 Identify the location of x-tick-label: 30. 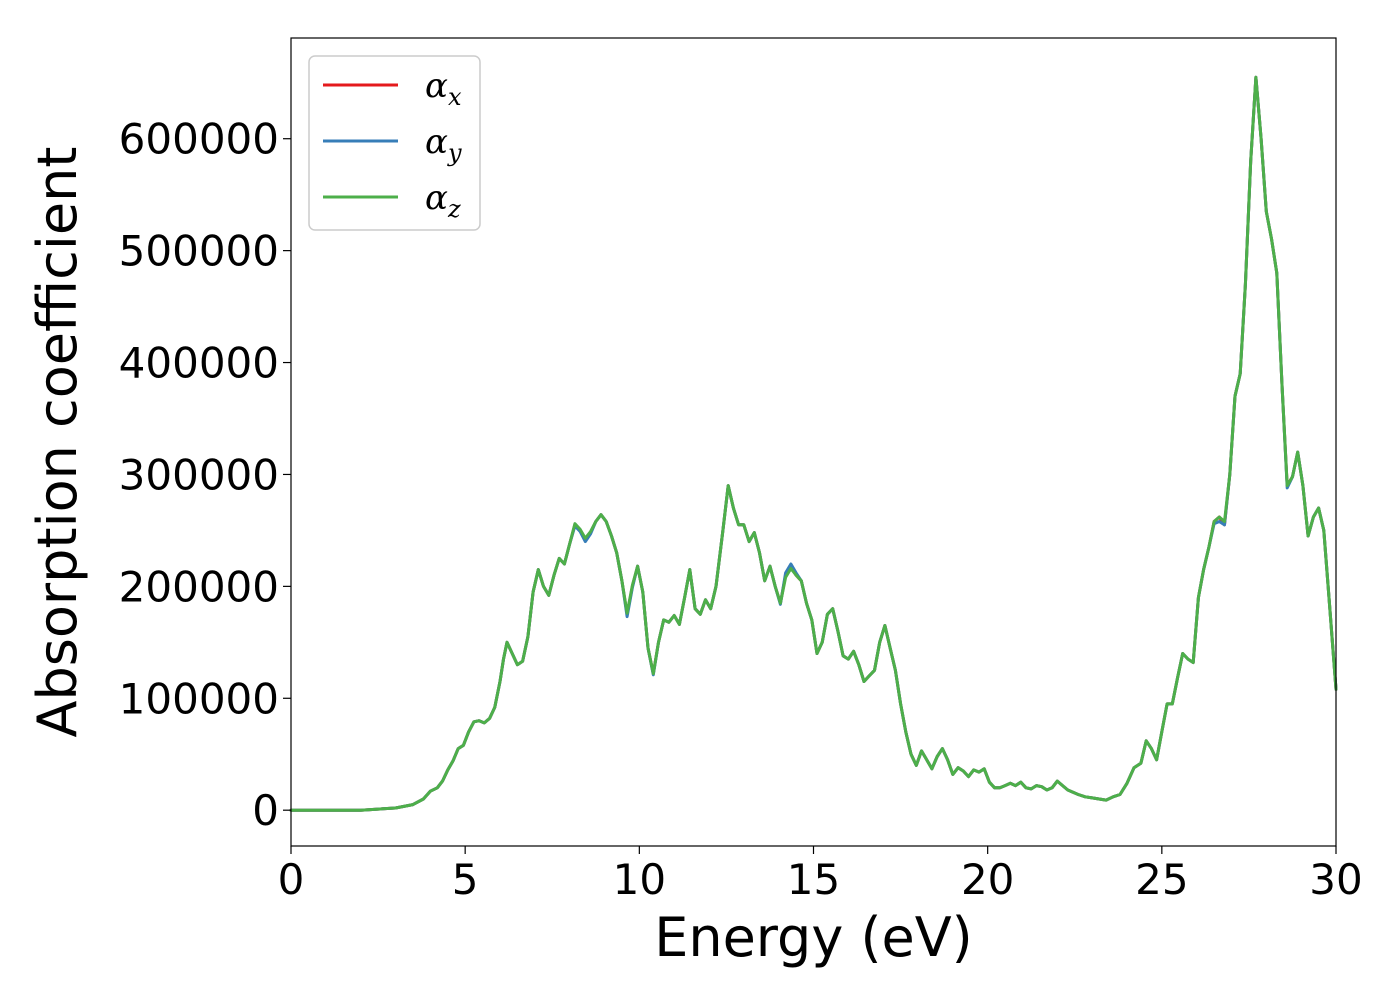
(1335, 879).